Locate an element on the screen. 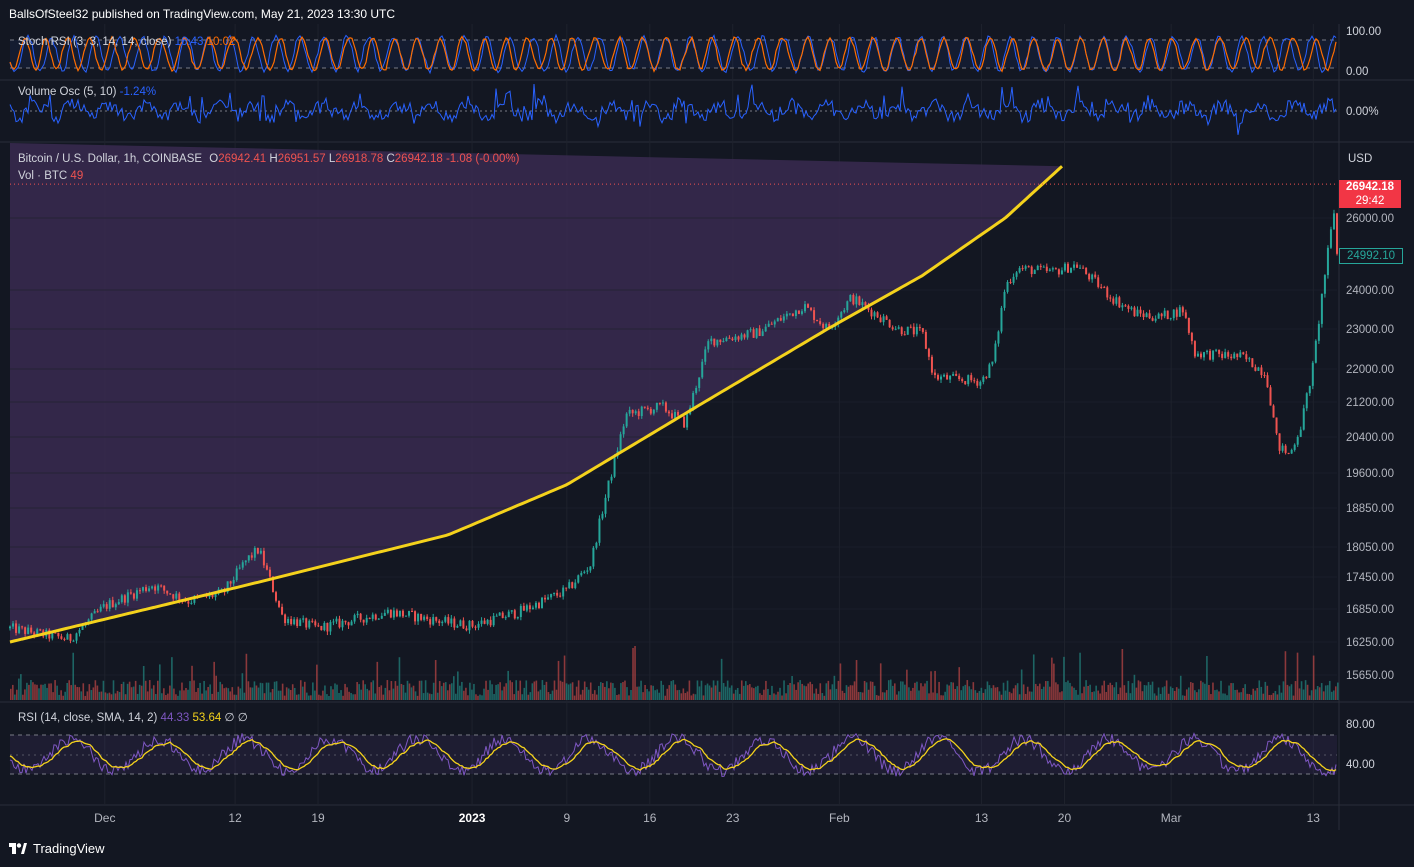 This screenshot has width=1414, height=867. volume-osc-value: -1.24% is located at coordinates (138, 92).